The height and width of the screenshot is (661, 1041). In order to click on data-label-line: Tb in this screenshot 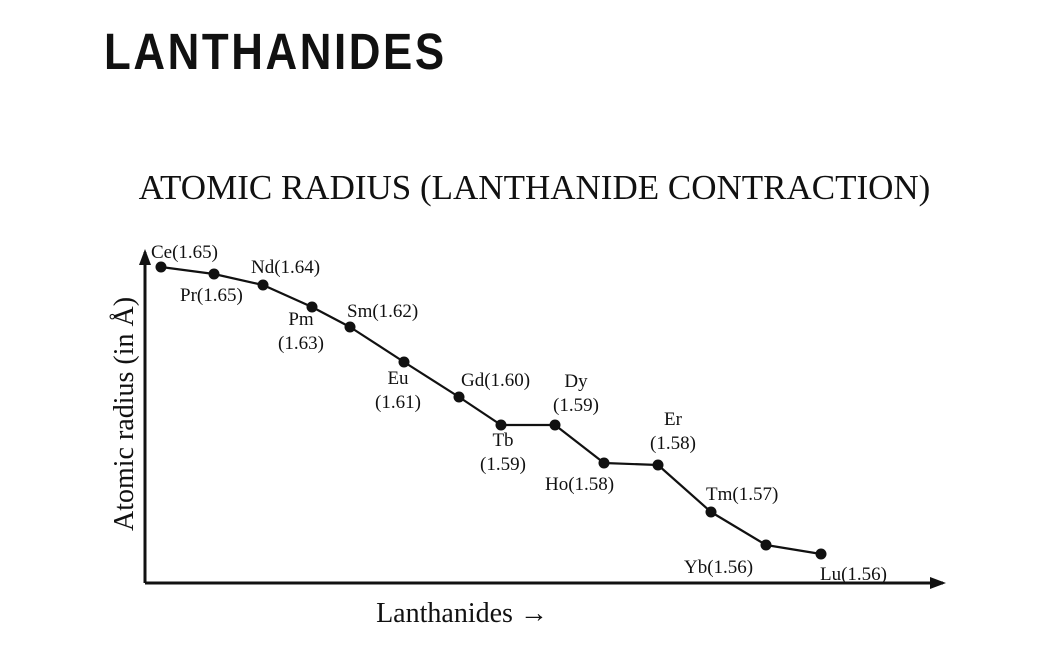, I will do `click(502, 440)`.